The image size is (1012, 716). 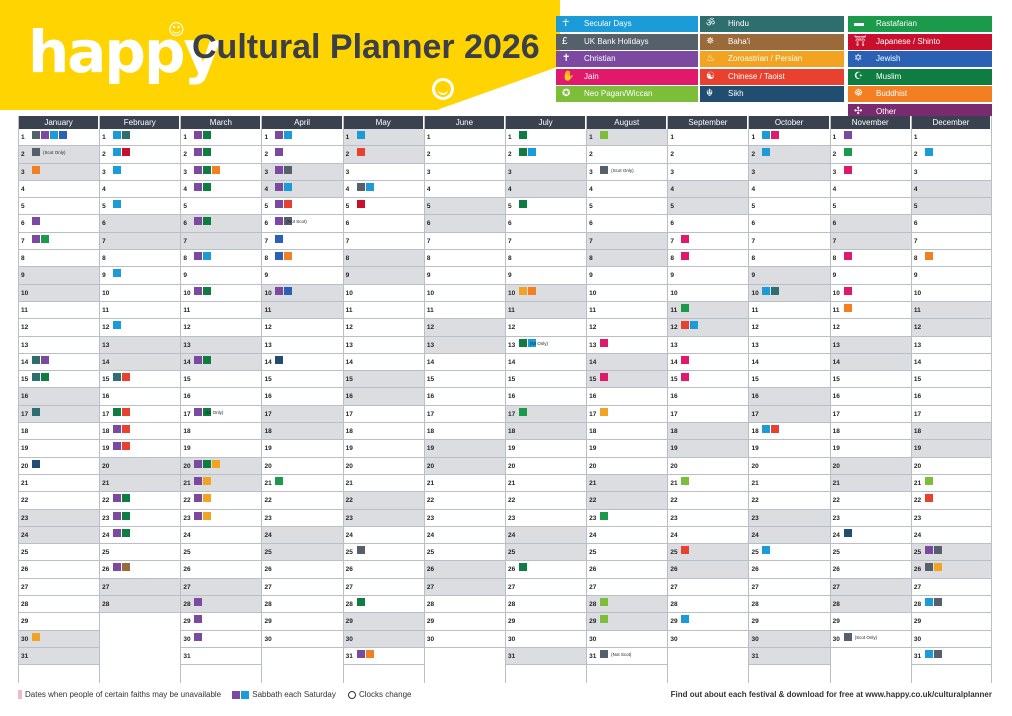 I want to click on day-cell: 1, so click(x=464, y=138).